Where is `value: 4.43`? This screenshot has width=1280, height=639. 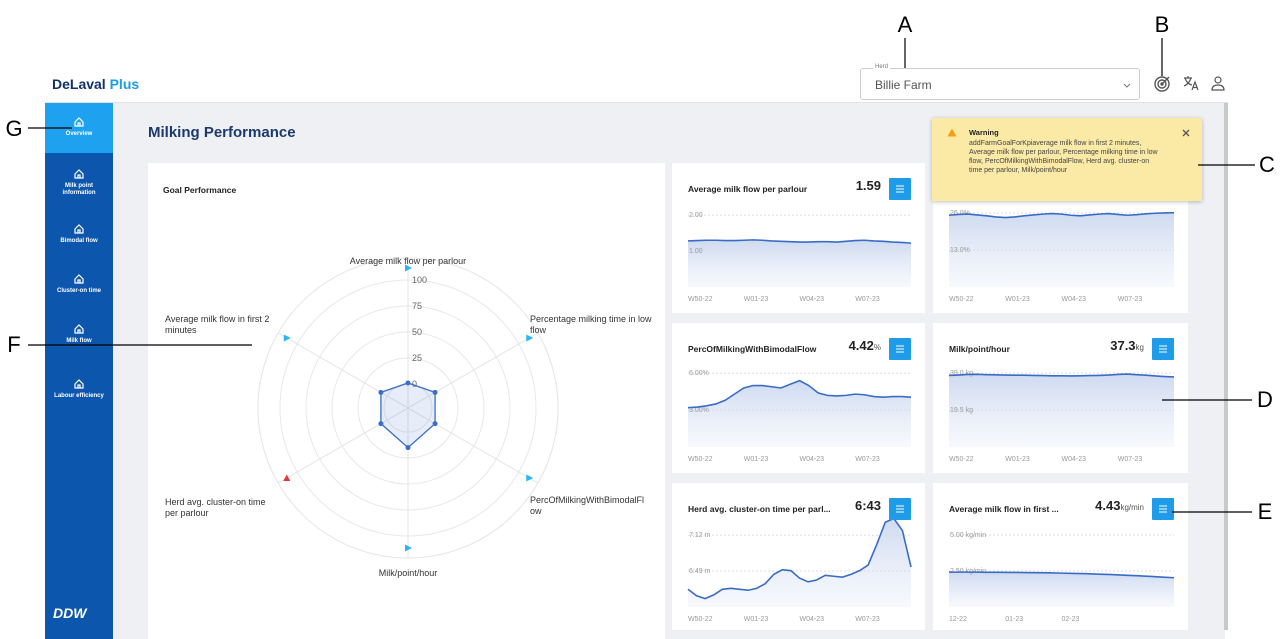 value: 4.43 is located at coordinates (1108, 505).